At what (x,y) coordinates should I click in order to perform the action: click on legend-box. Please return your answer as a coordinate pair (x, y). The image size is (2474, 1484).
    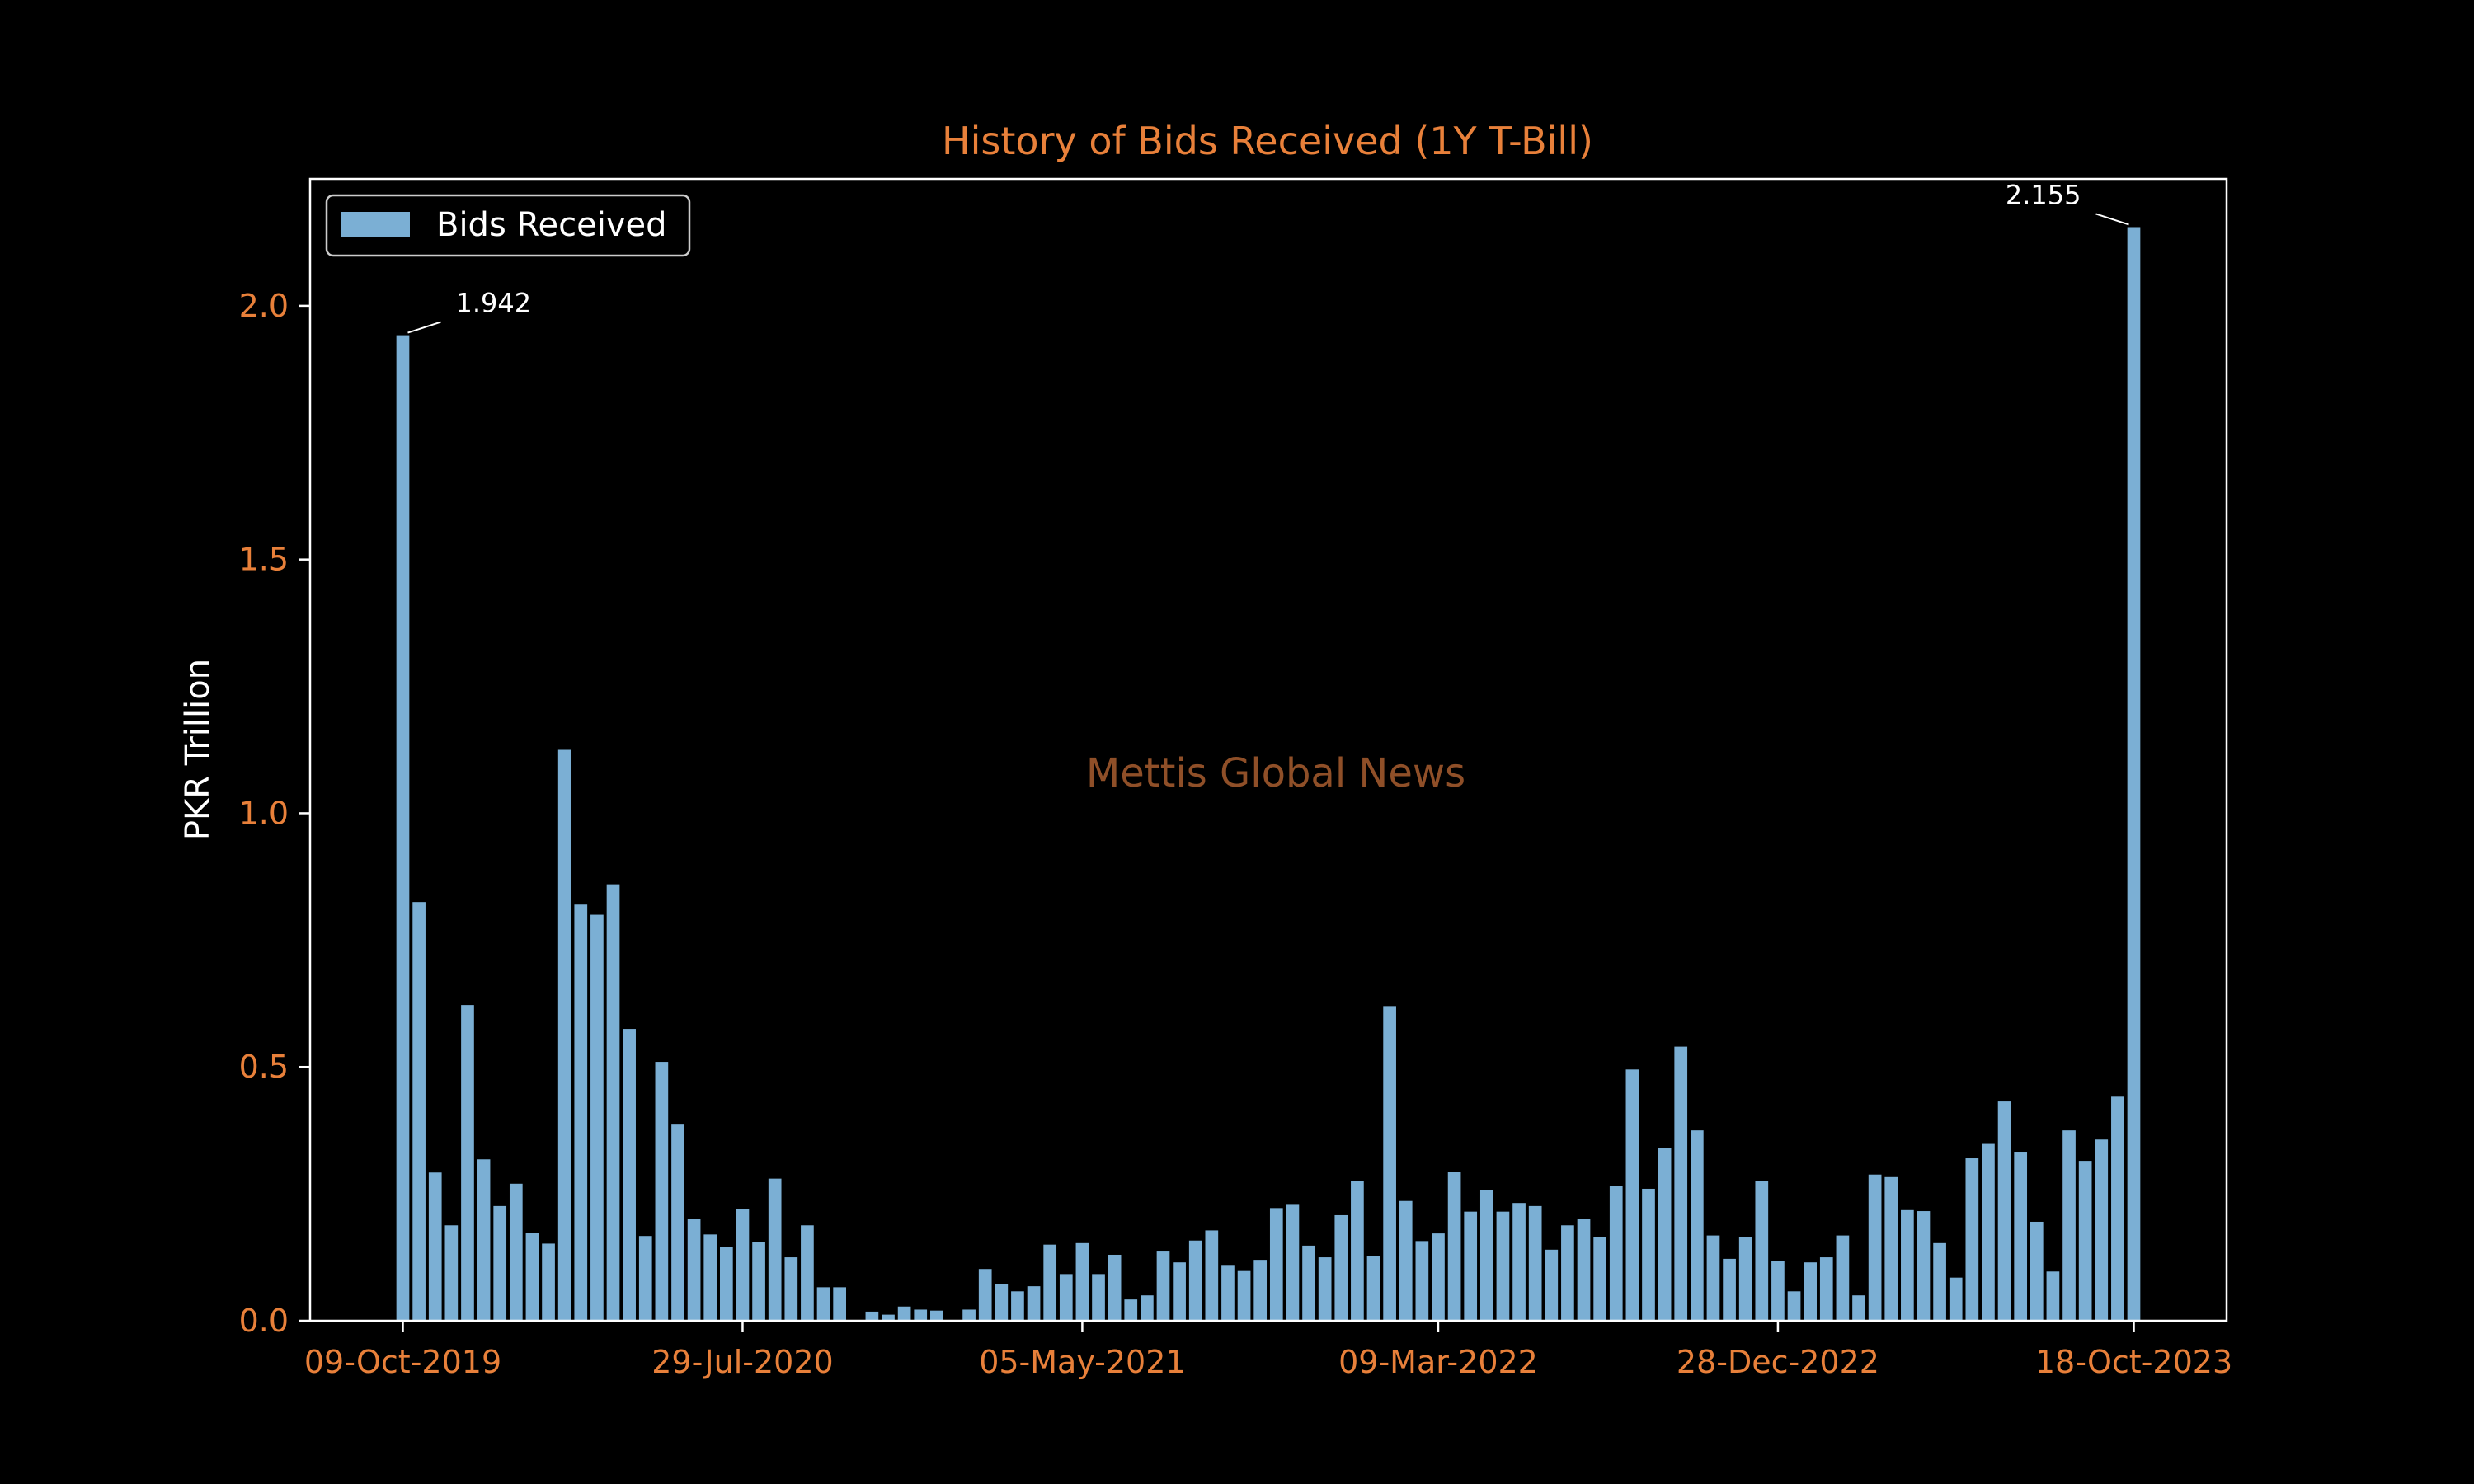
    Looking at the image, I should click on (508, 226).